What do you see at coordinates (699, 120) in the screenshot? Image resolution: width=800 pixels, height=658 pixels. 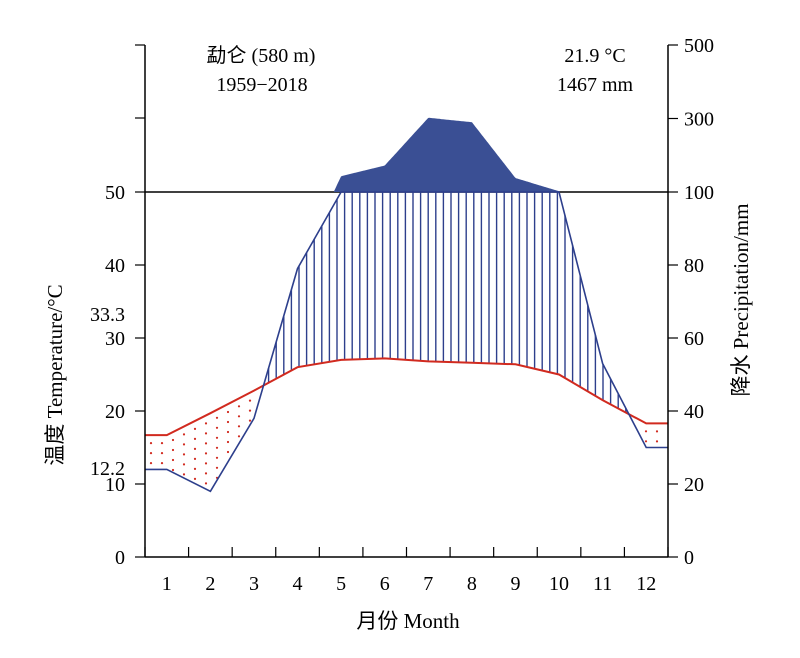 I see `right-tick-label-300: 300` at bounding box center [699, 120].